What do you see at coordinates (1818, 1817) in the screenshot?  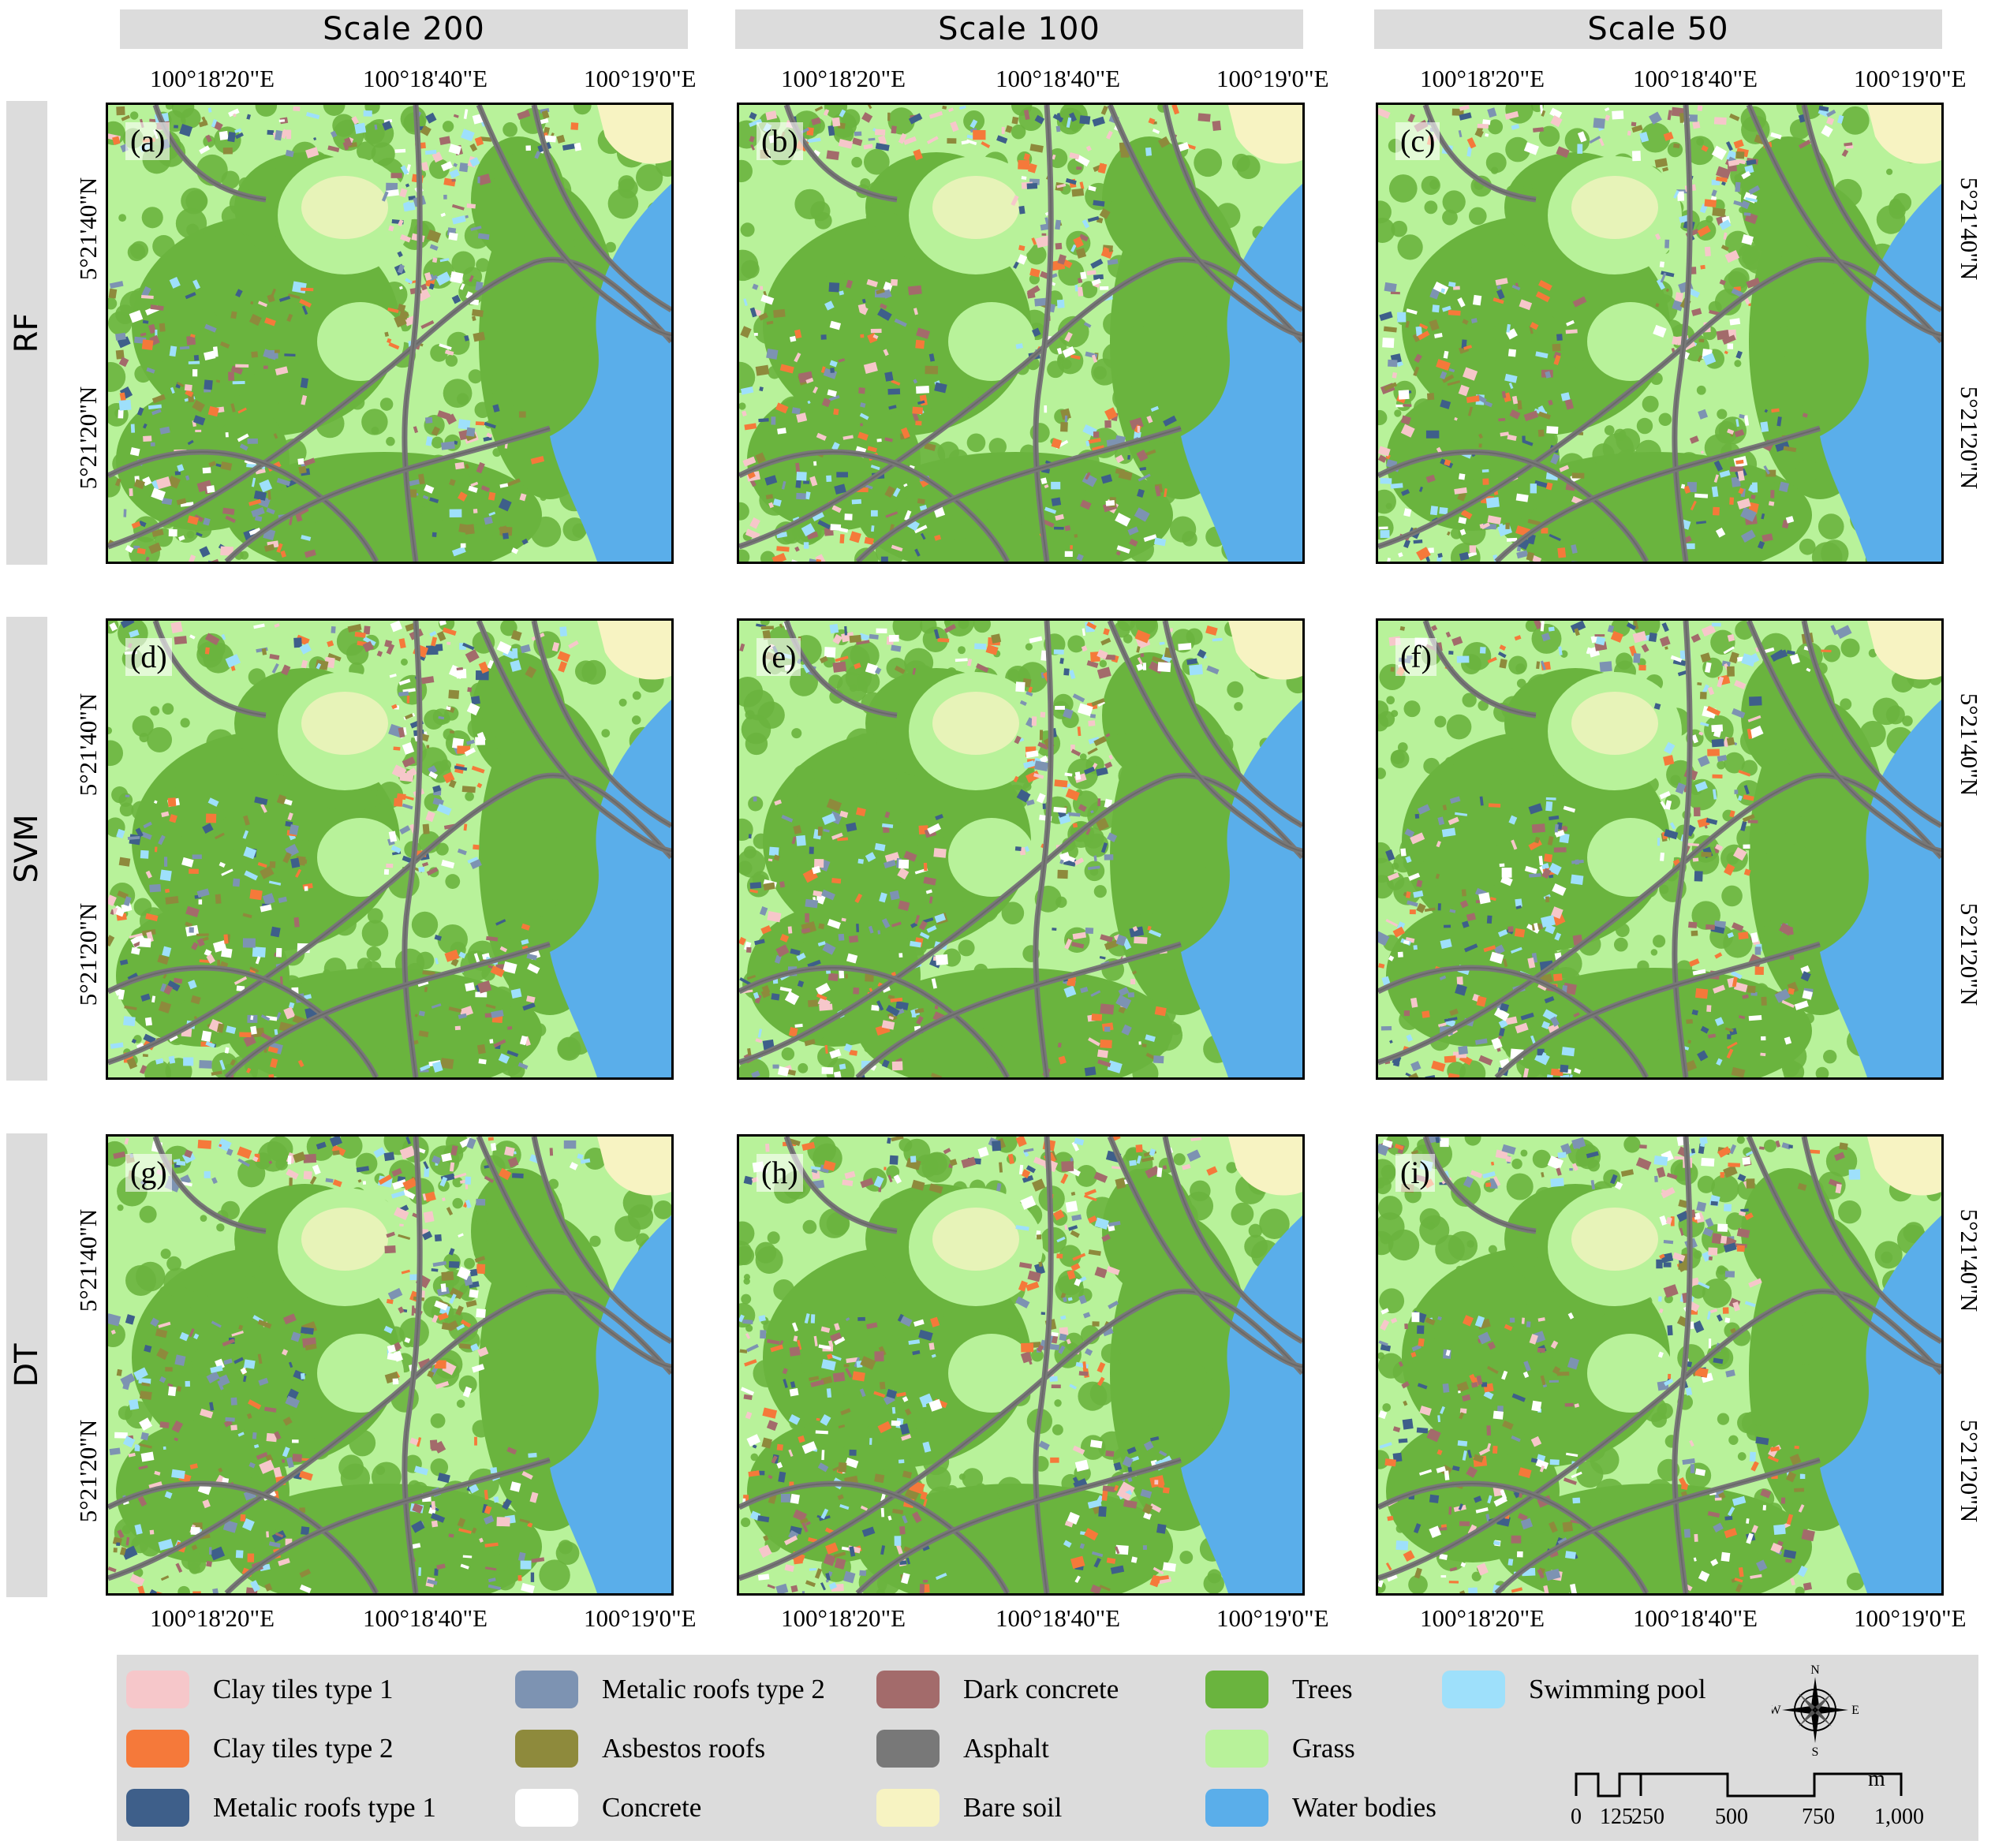 I see `scale-tick-label: 750` at bounding box center [1818, 1817].